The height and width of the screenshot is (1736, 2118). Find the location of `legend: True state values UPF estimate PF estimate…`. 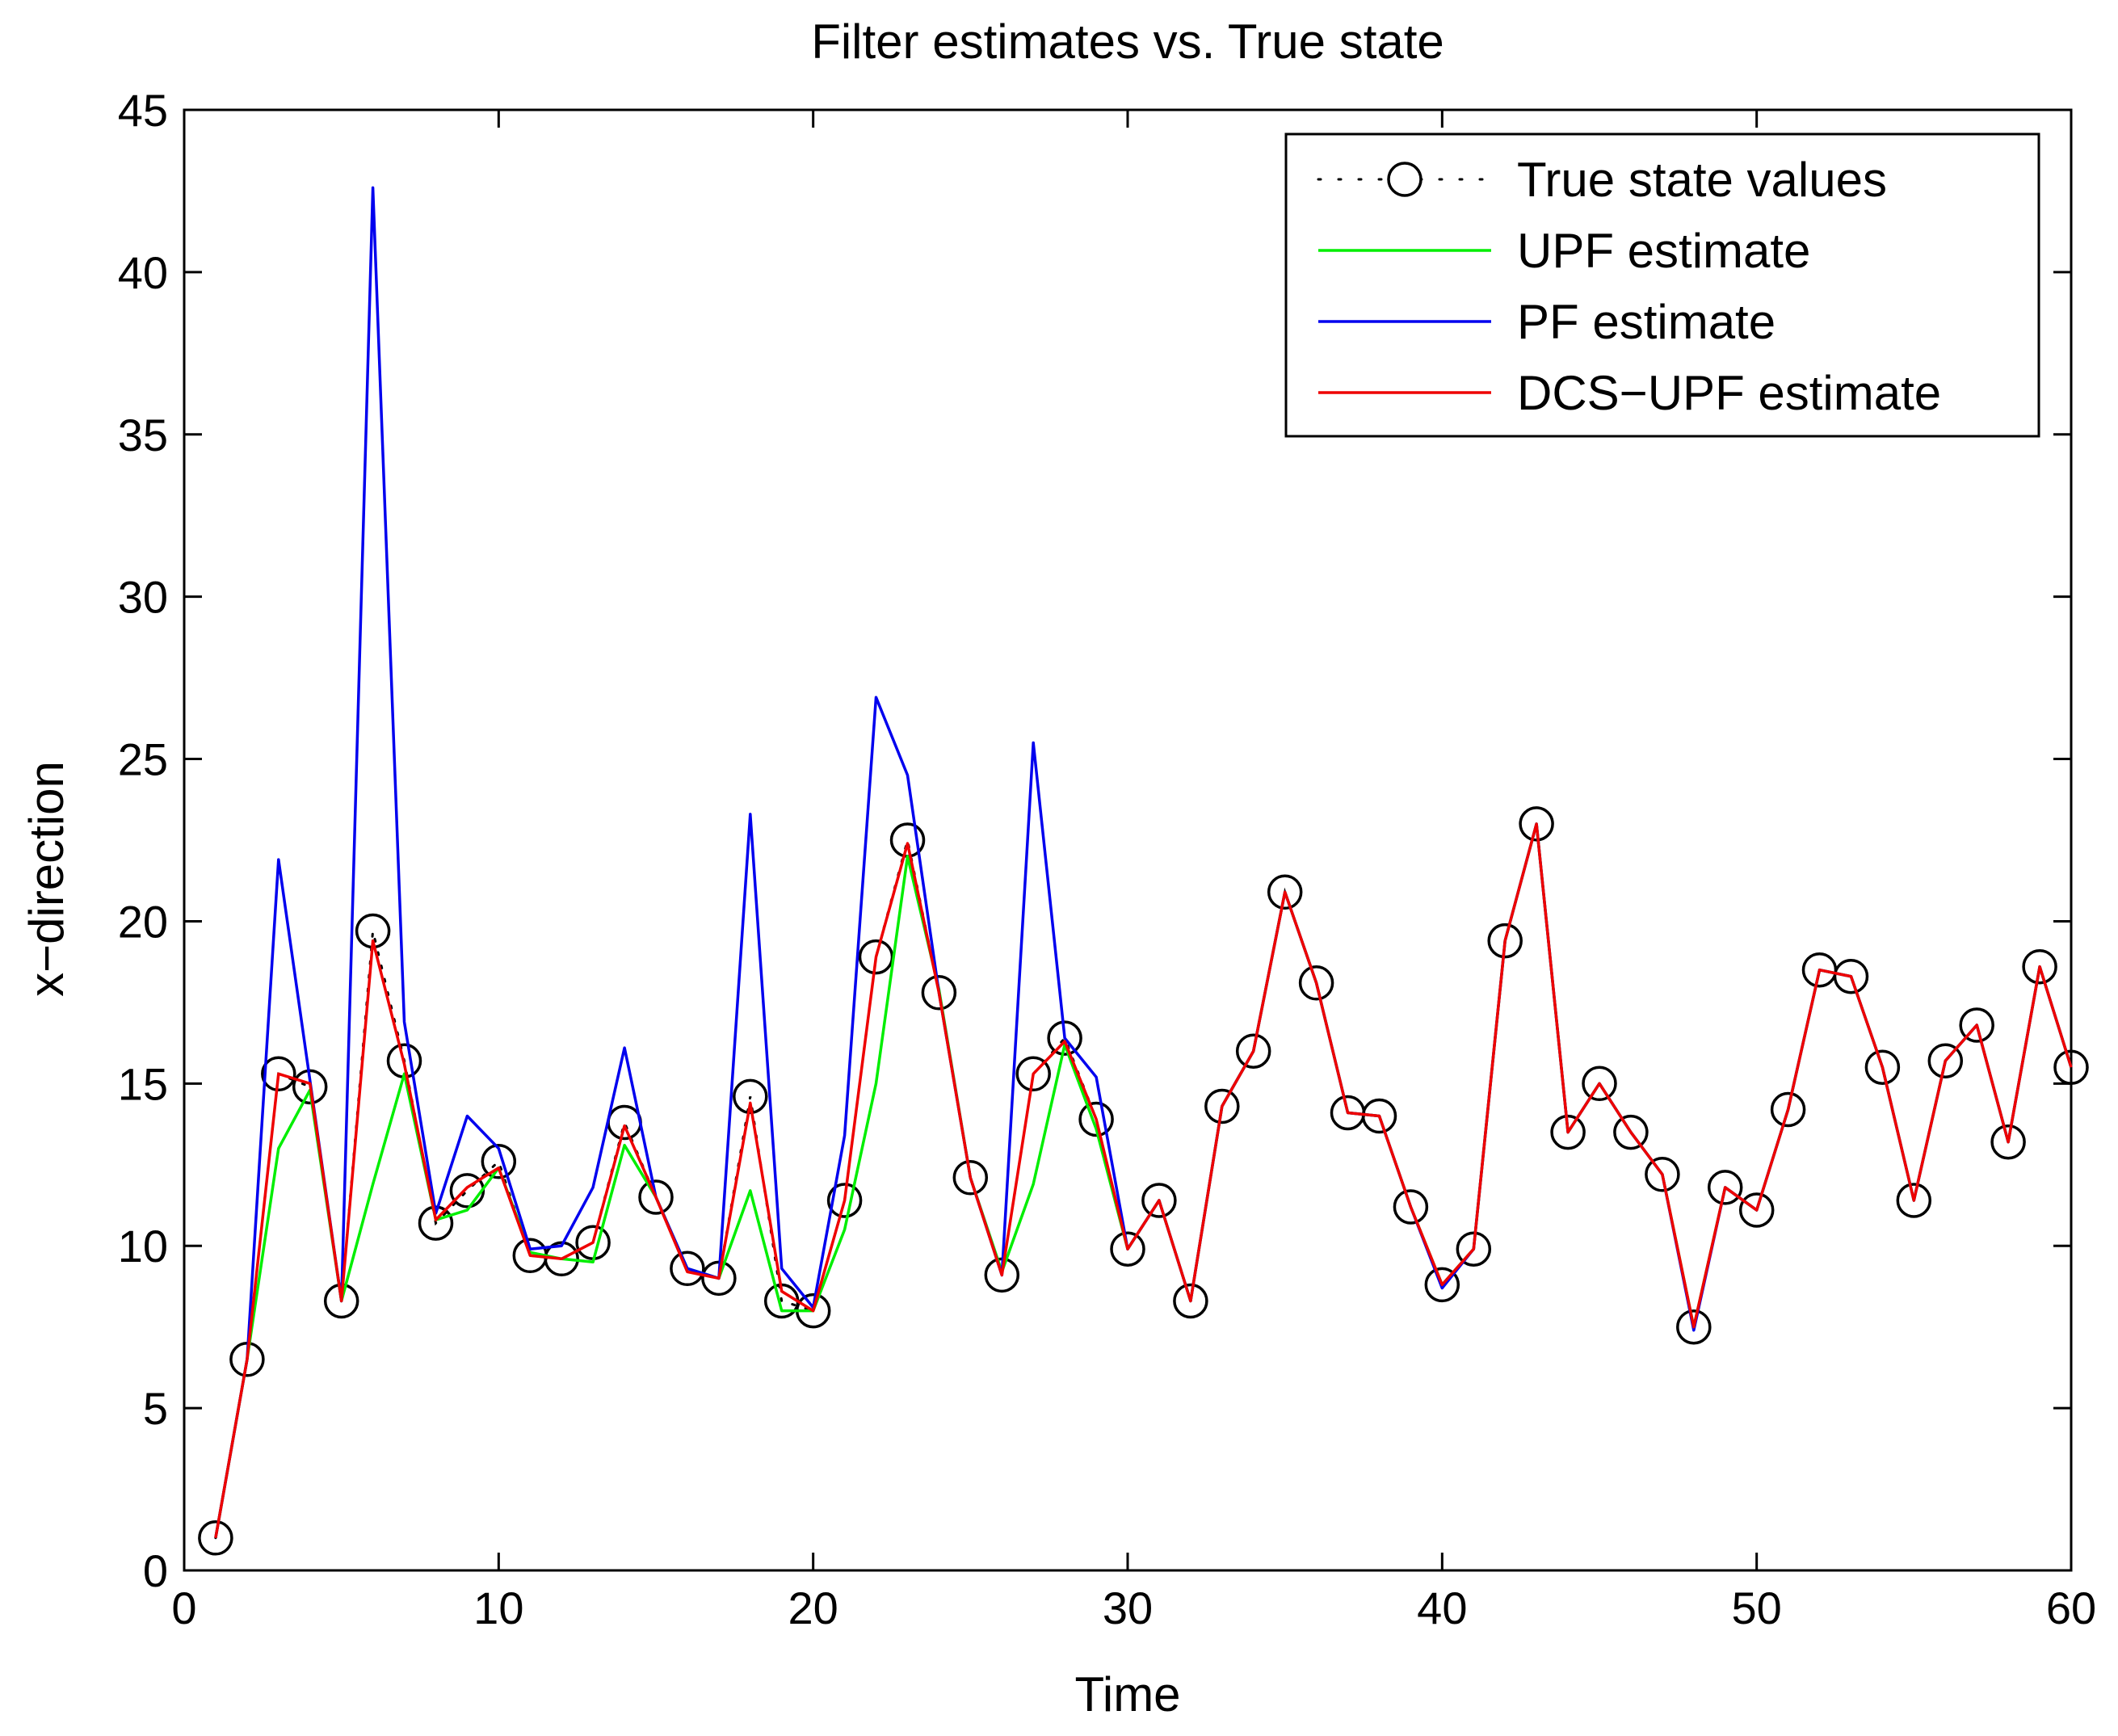

legend: True state values UPF estimate PF estimate… is located at coordinates (1662, 285).